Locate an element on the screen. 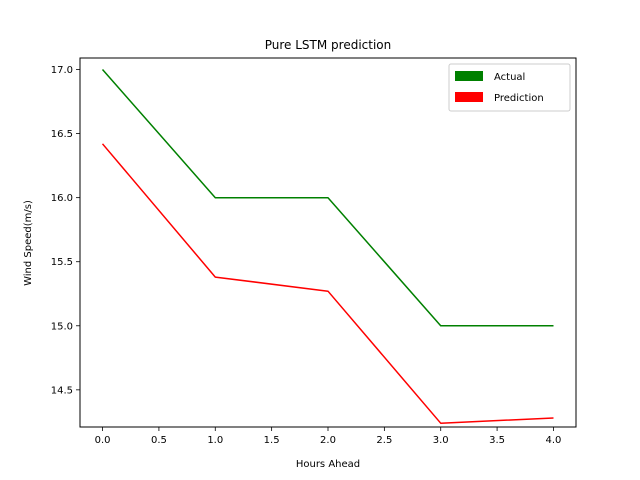  y-tick-label: 17.0 is located at coordinates (62, 70).